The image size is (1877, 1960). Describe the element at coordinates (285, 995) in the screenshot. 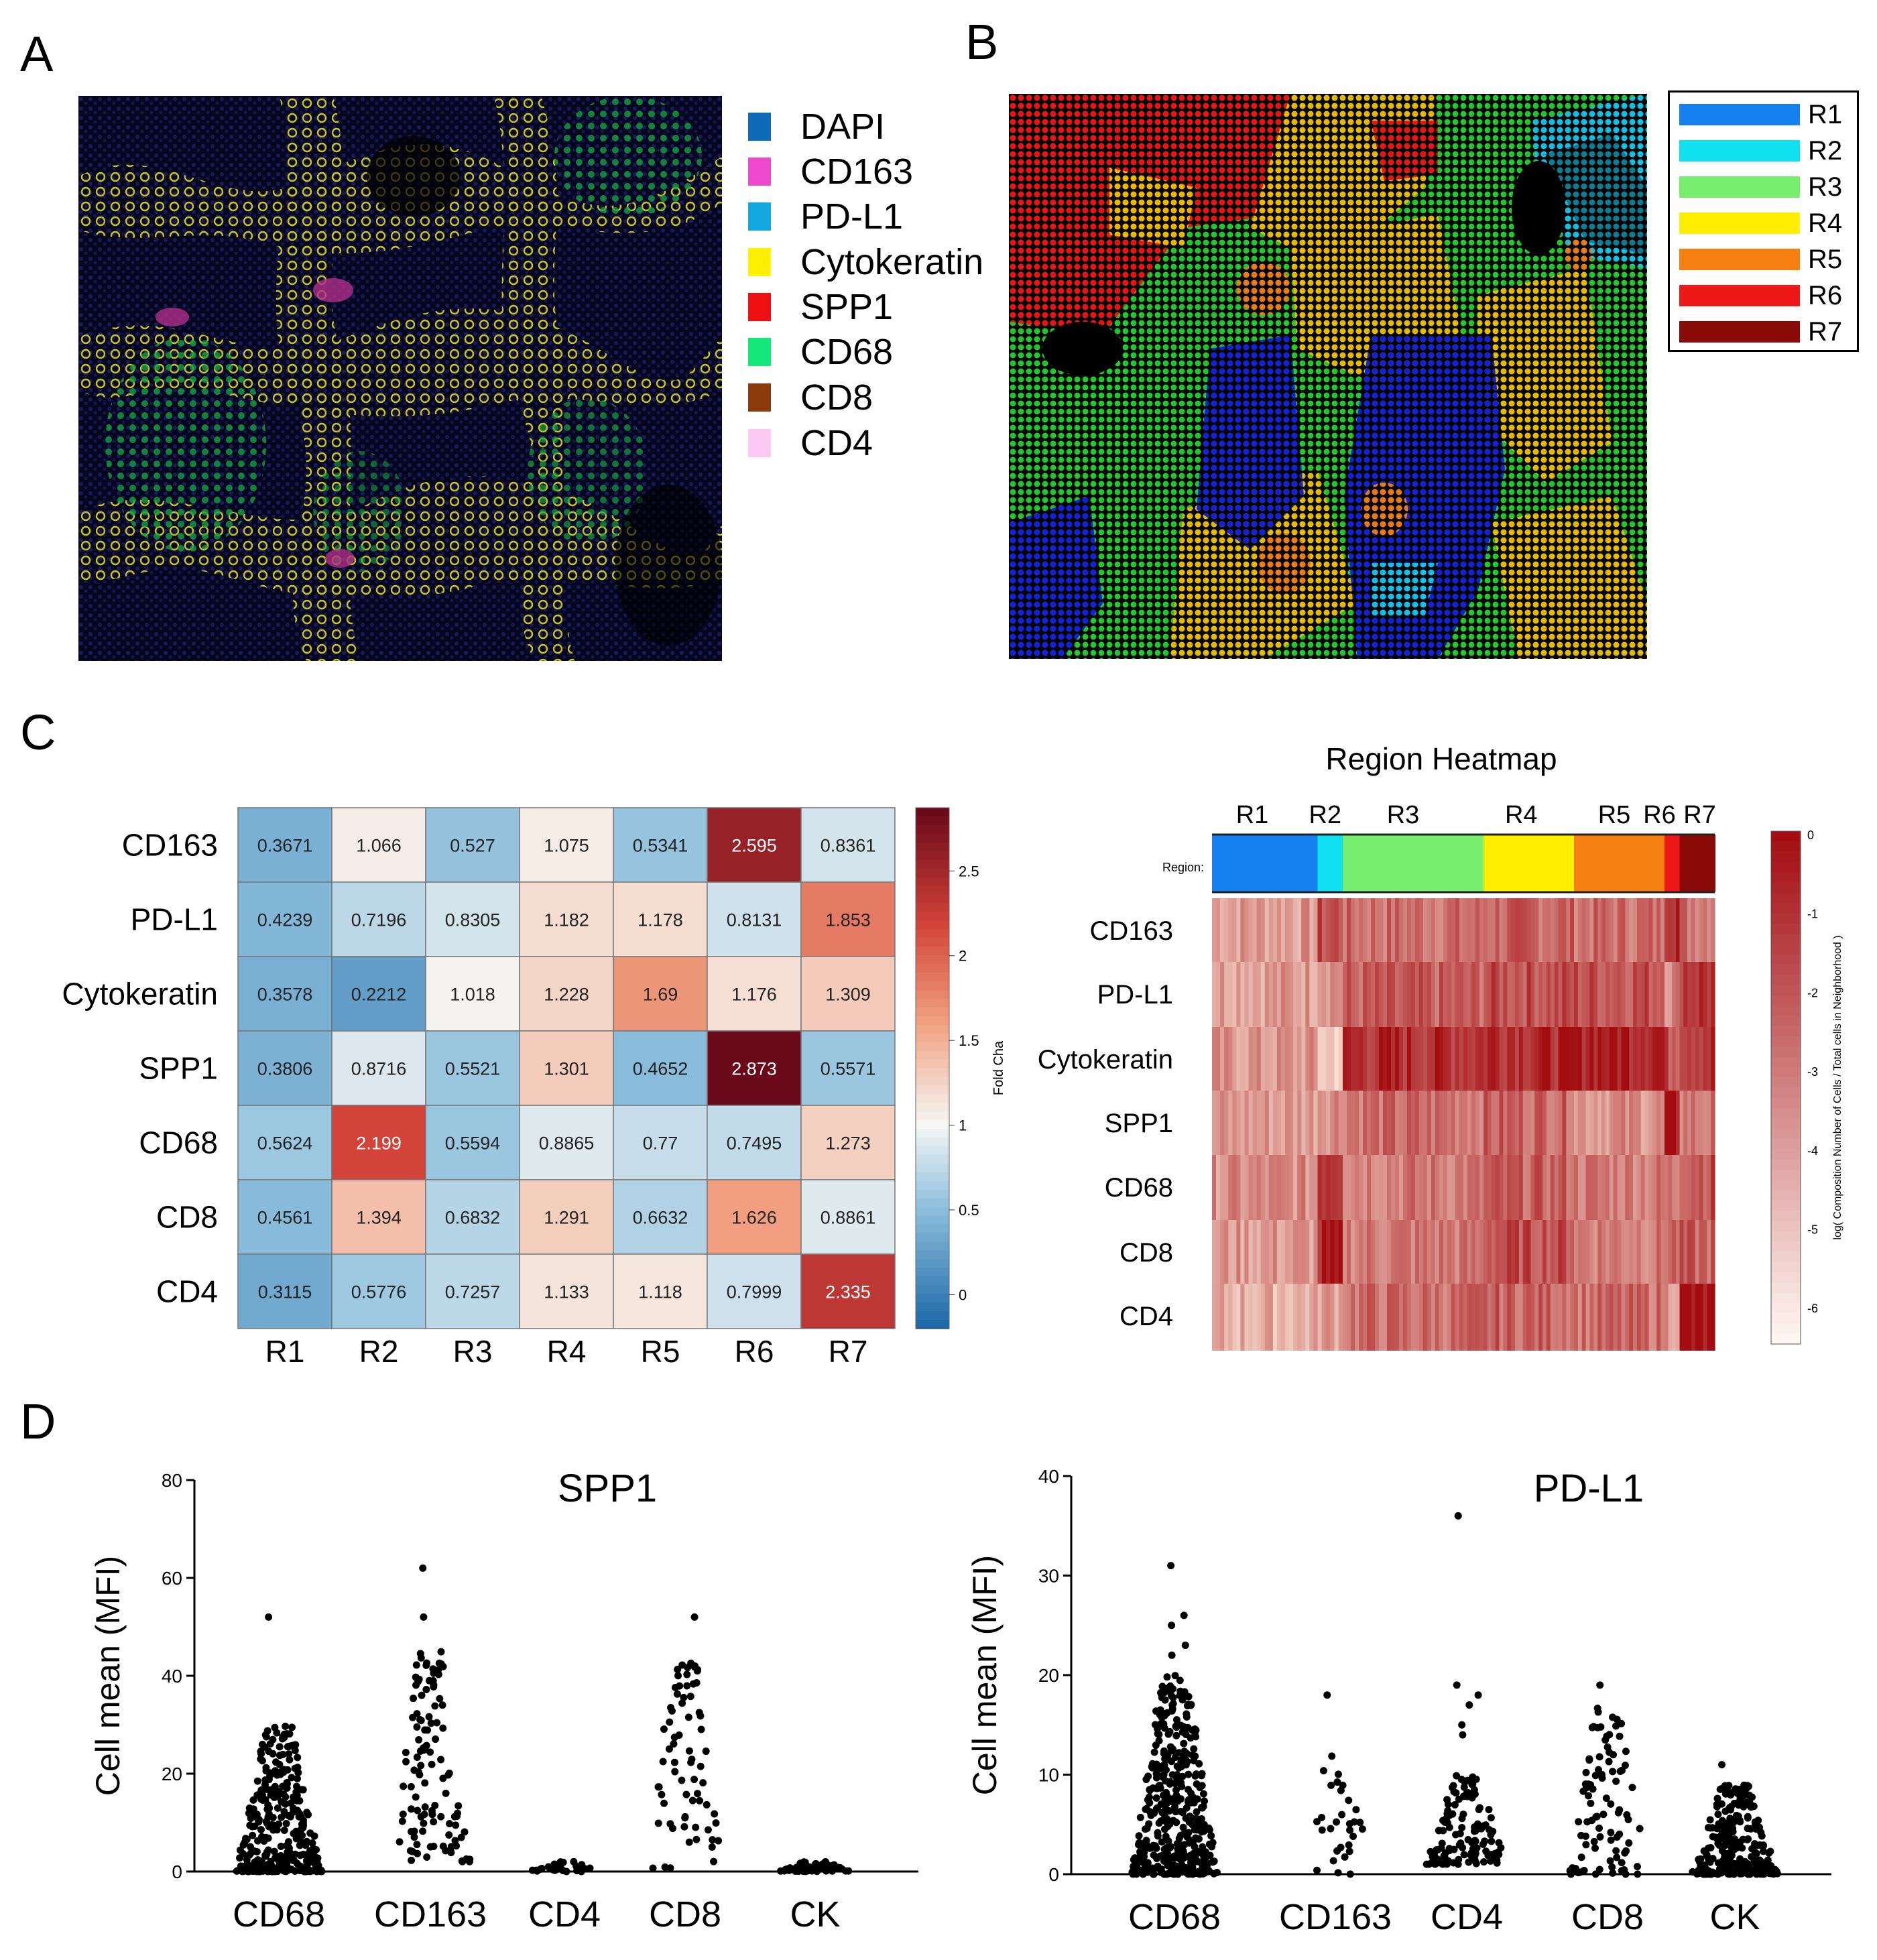

I see `cell-value: 0.3578` at that location.